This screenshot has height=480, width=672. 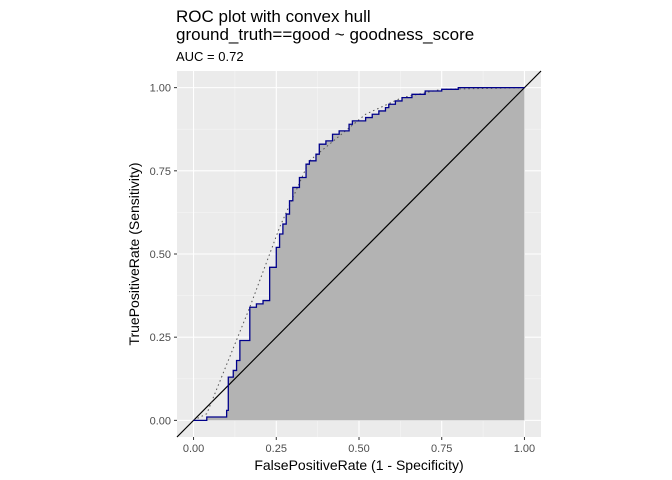 I want to click on y-tick-label: 0.75, so click(x=160, y=172).